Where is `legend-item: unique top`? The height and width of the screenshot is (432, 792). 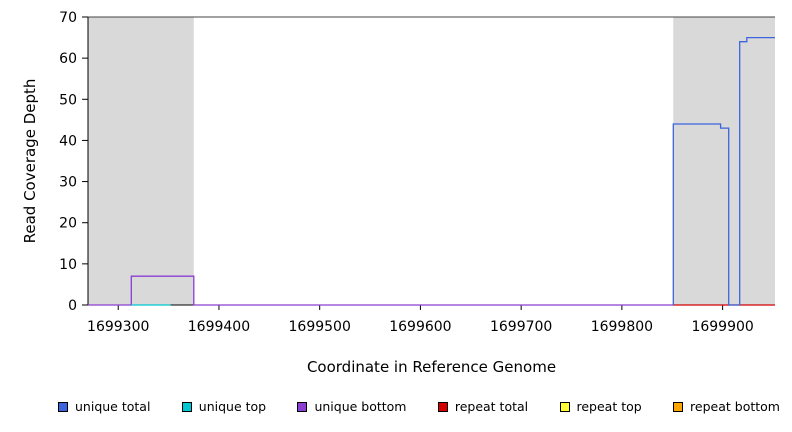
legend-item: unique top is located at coordinates (224, 406).